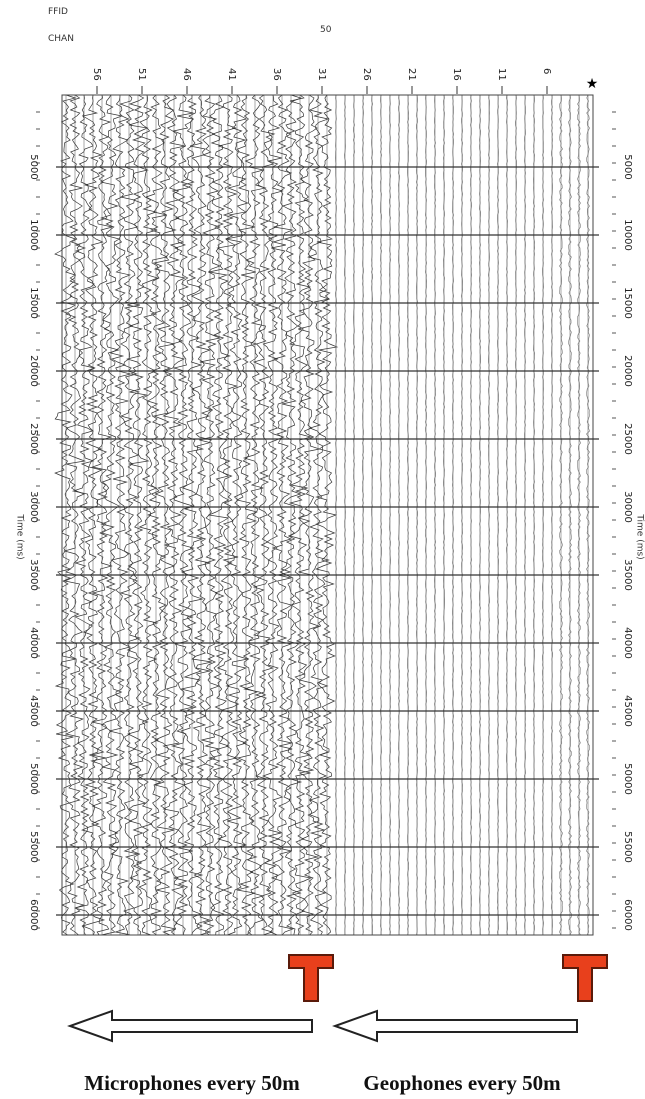 The image size is (645, 1099). What do you see at coordinates (627, 439) in the screenshot?
I see `time-tick-right: 25000` at bounding box center [627, 439].